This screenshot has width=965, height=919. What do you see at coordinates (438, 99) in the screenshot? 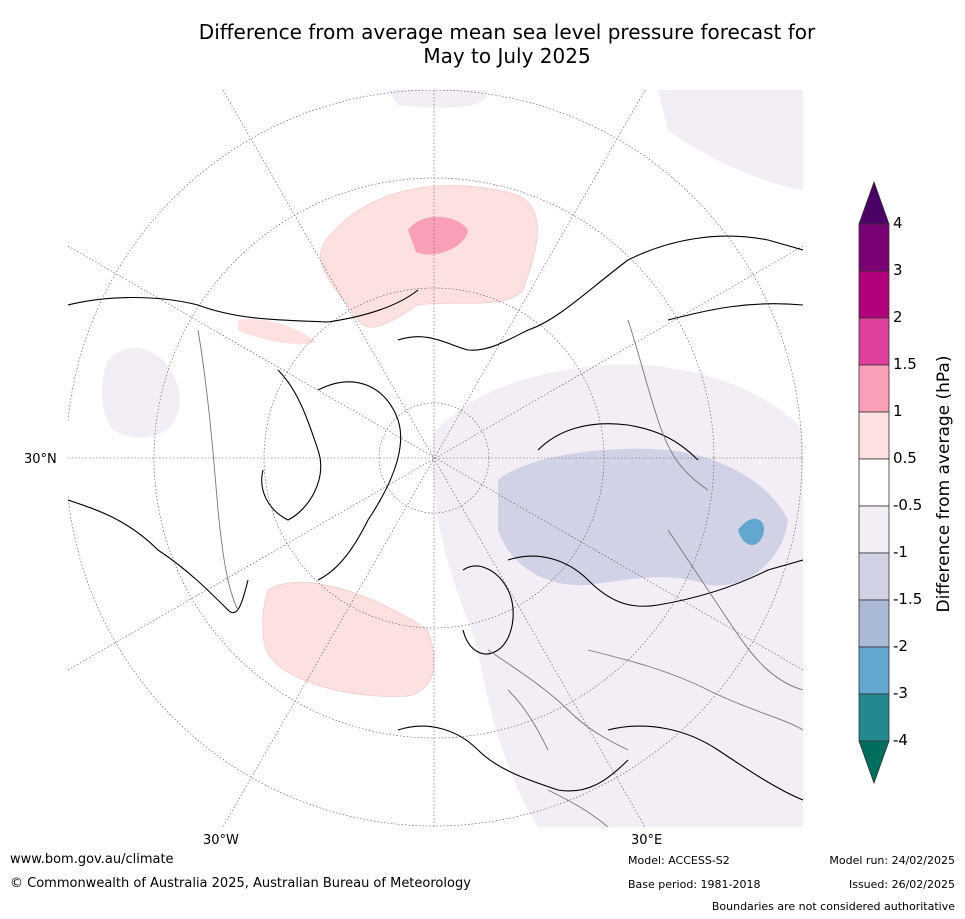
I see `anomaly-negative-arctic-top` at bounding box center [438, 99].